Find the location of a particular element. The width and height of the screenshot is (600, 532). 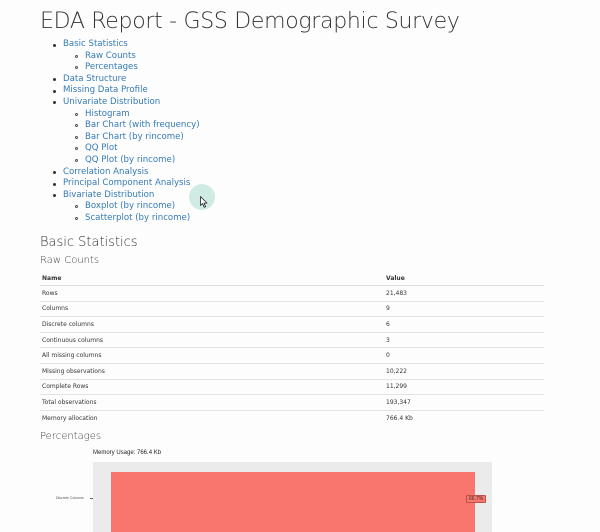

row-value: 9 is located at coordinates (464, 309).